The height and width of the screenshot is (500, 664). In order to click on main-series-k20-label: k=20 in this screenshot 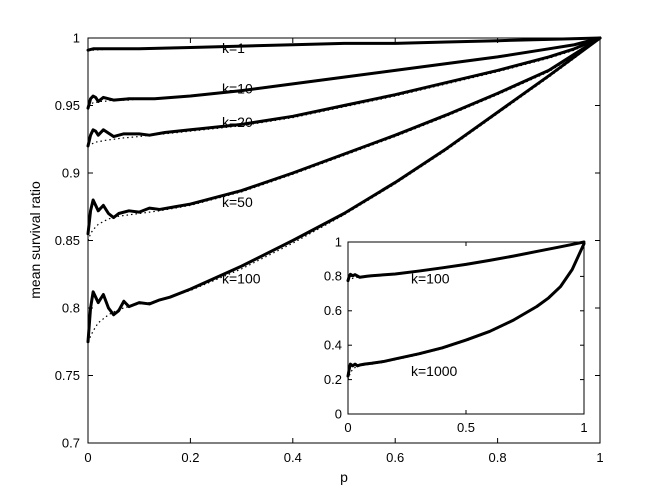, I will do `click(237, 122)`.